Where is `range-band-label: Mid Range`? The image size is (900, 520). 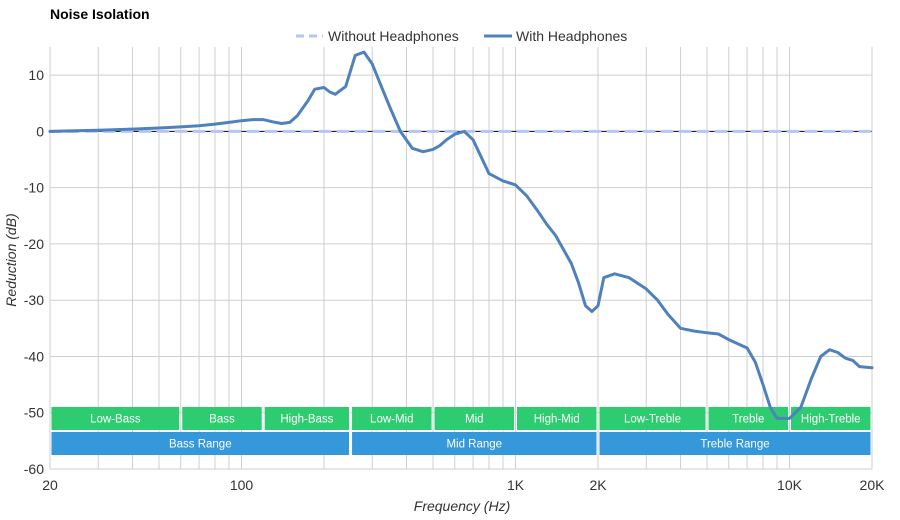
range-band-label: Mid Range is located at coordinates (474, 445).